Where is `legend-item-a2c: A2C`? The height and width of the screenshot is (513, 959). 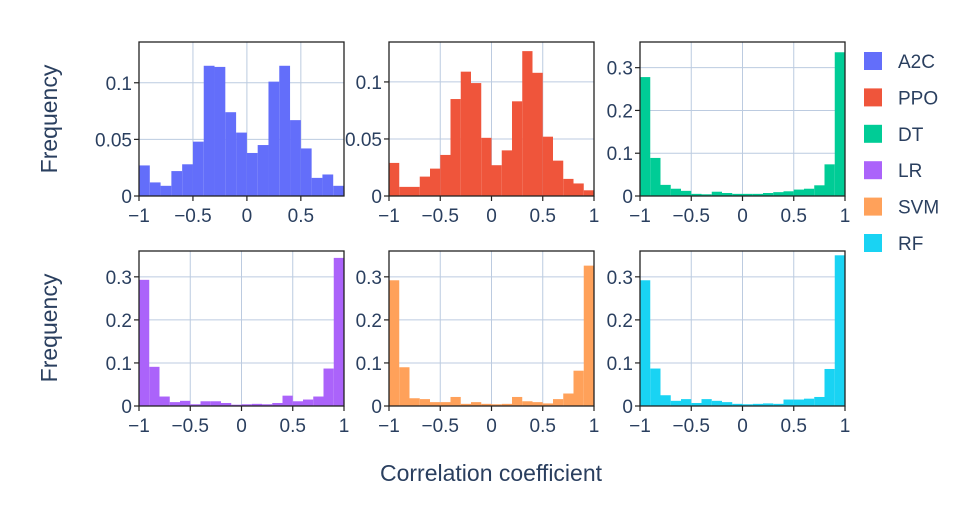
legend-item-a2c: A2C is located at coordinates (899, 62).